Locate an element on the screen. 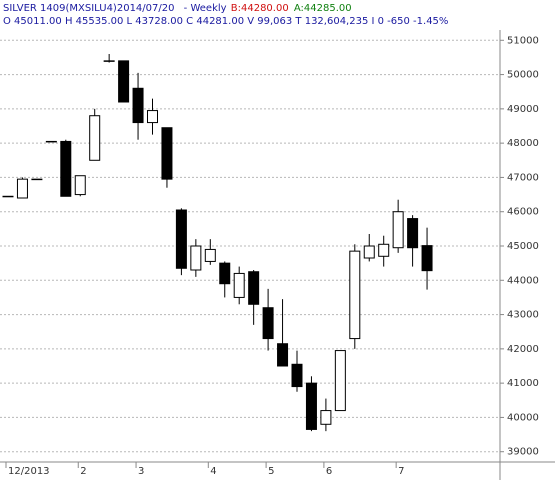 The width and height of the screenshot is (555, 480). y-tick-label: 44000 is located at coordinates (523, 280).